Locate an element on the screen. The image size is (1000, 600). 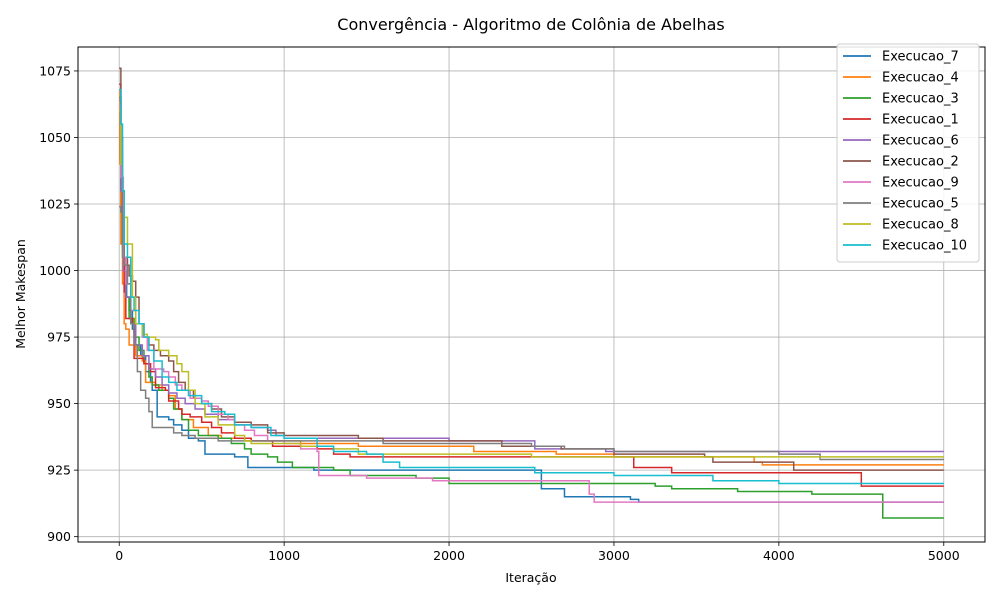
legend-box is located at coordinates (908, 153).